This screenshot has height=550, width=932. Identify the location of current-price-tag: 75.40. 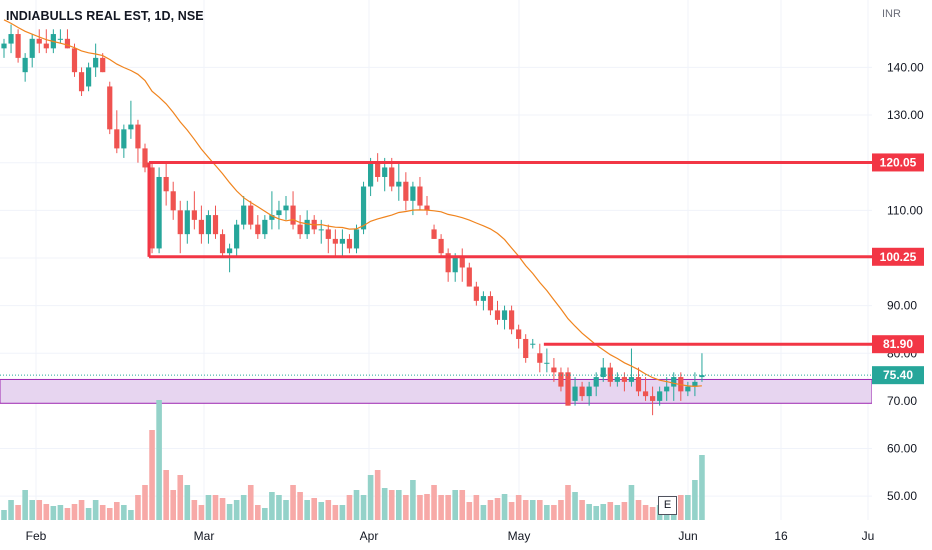
(898, 375).